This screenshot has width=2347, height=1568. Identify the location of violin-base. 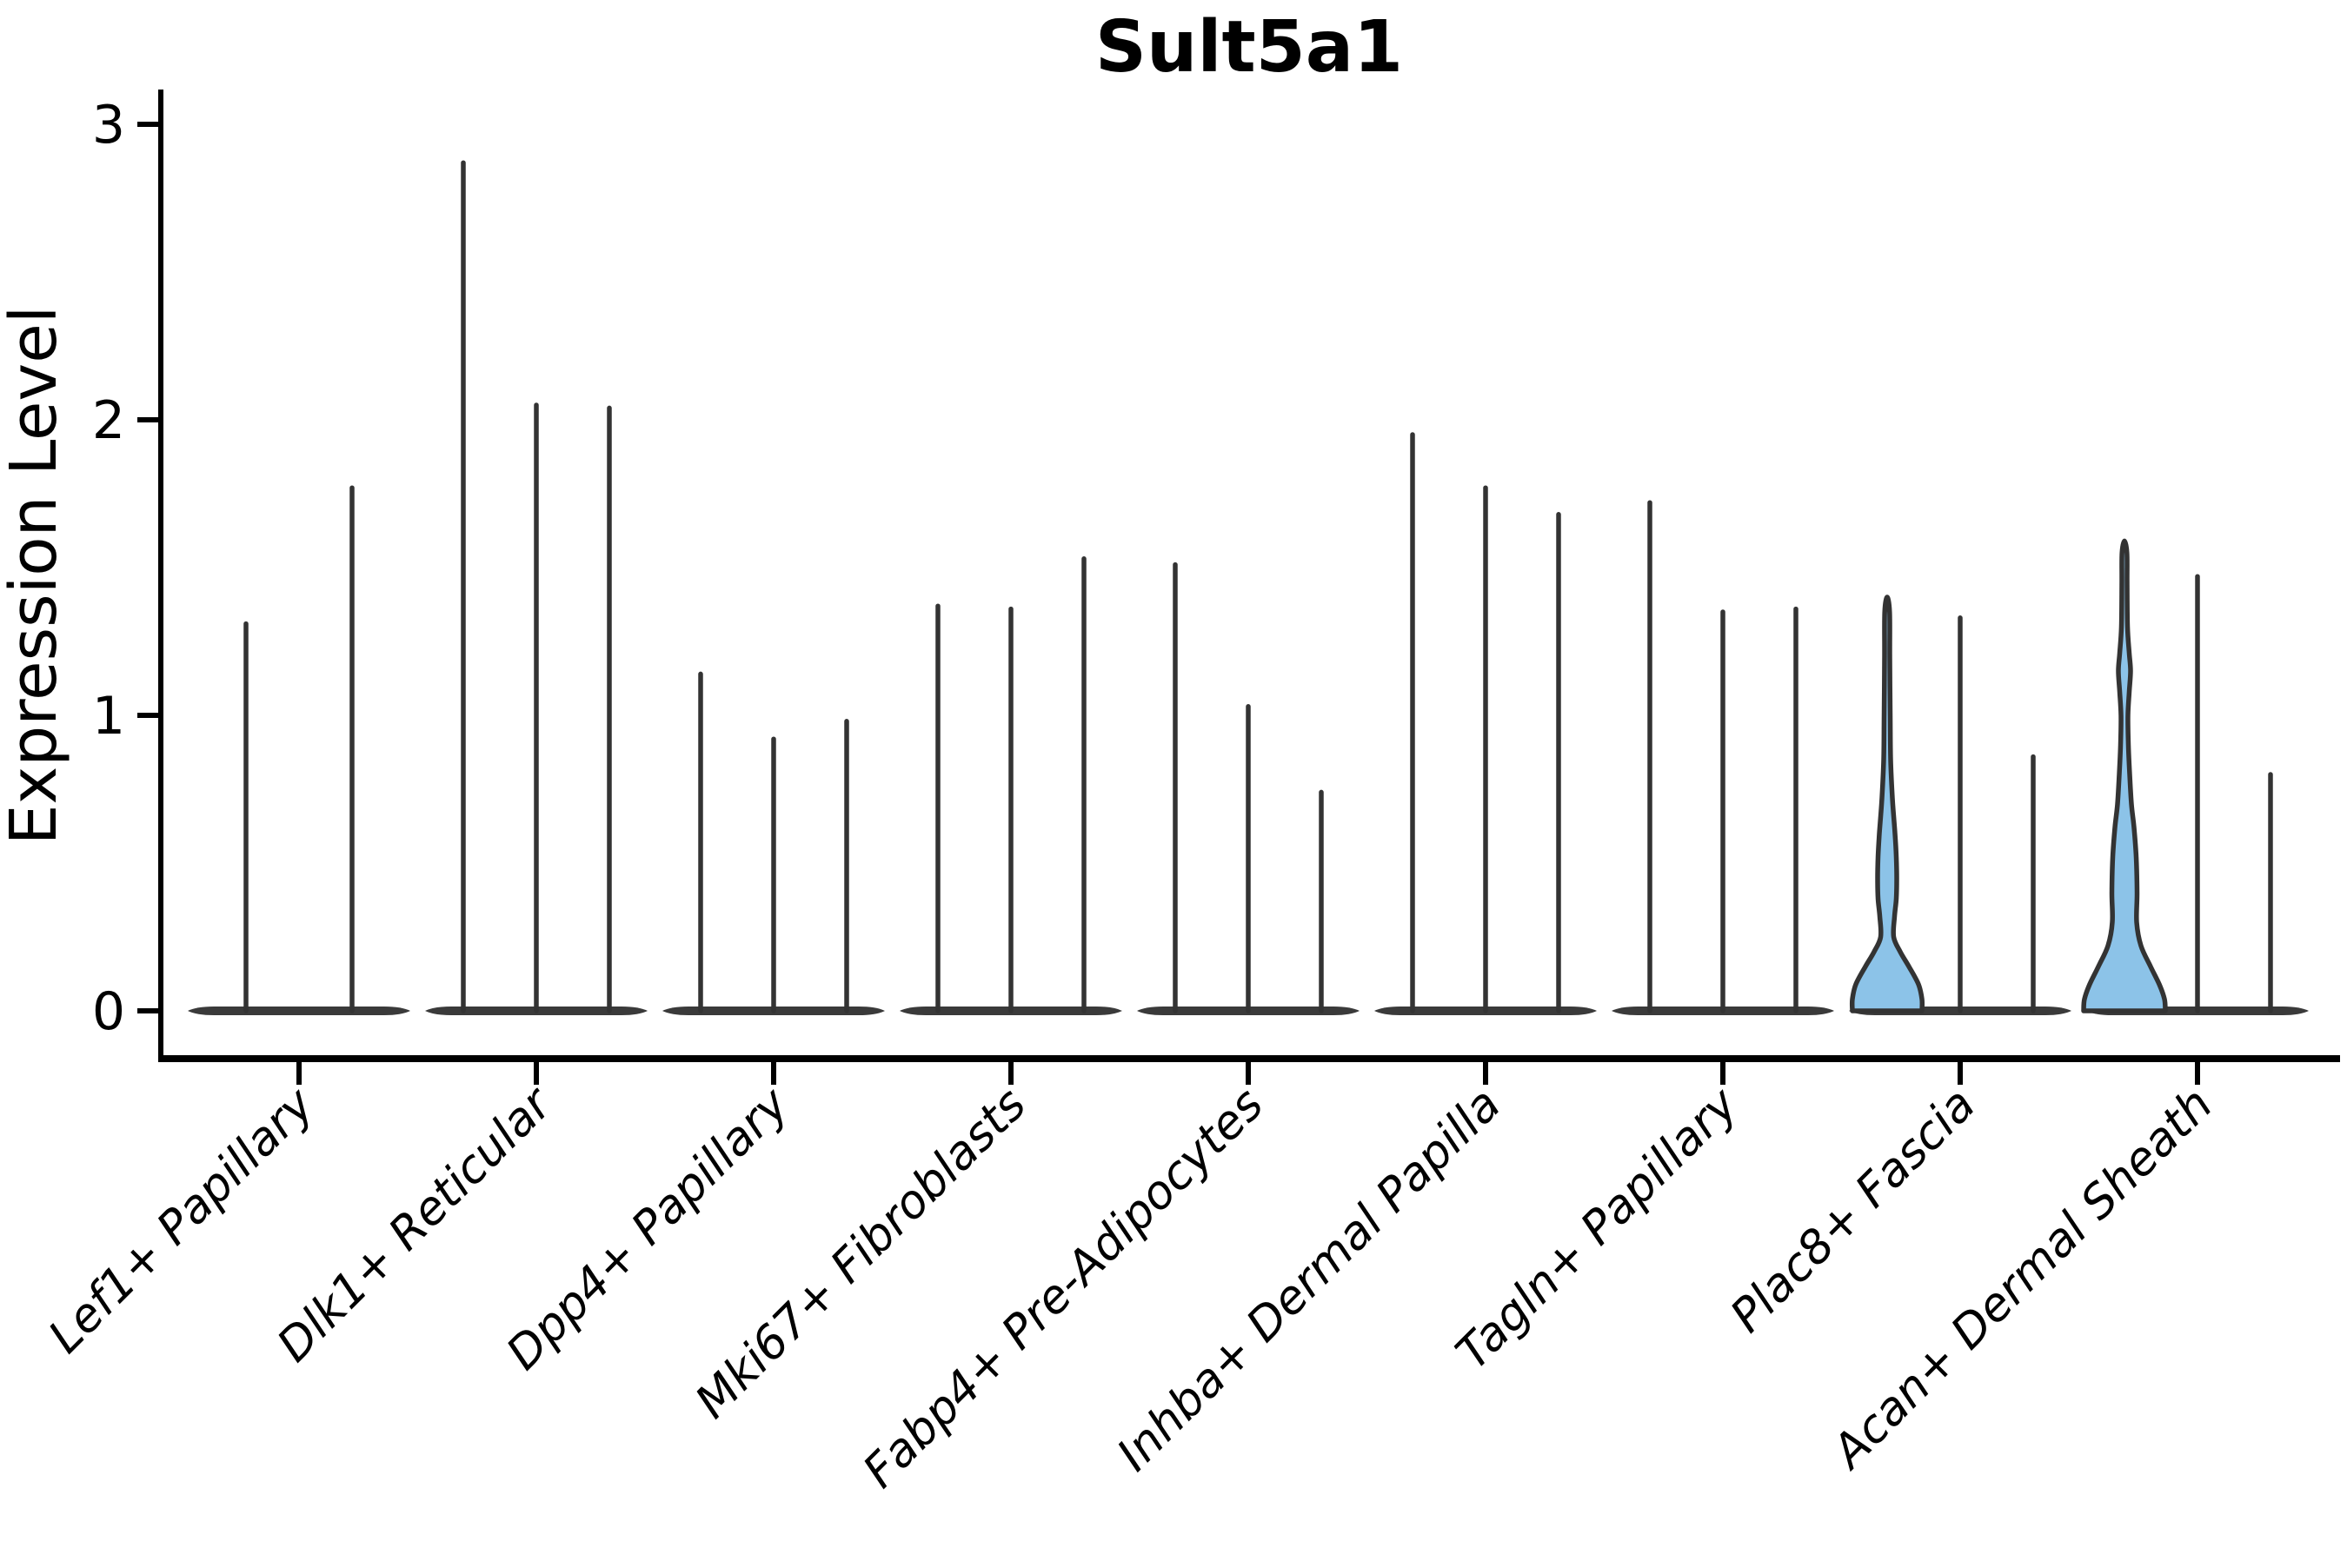
(299, 1011).